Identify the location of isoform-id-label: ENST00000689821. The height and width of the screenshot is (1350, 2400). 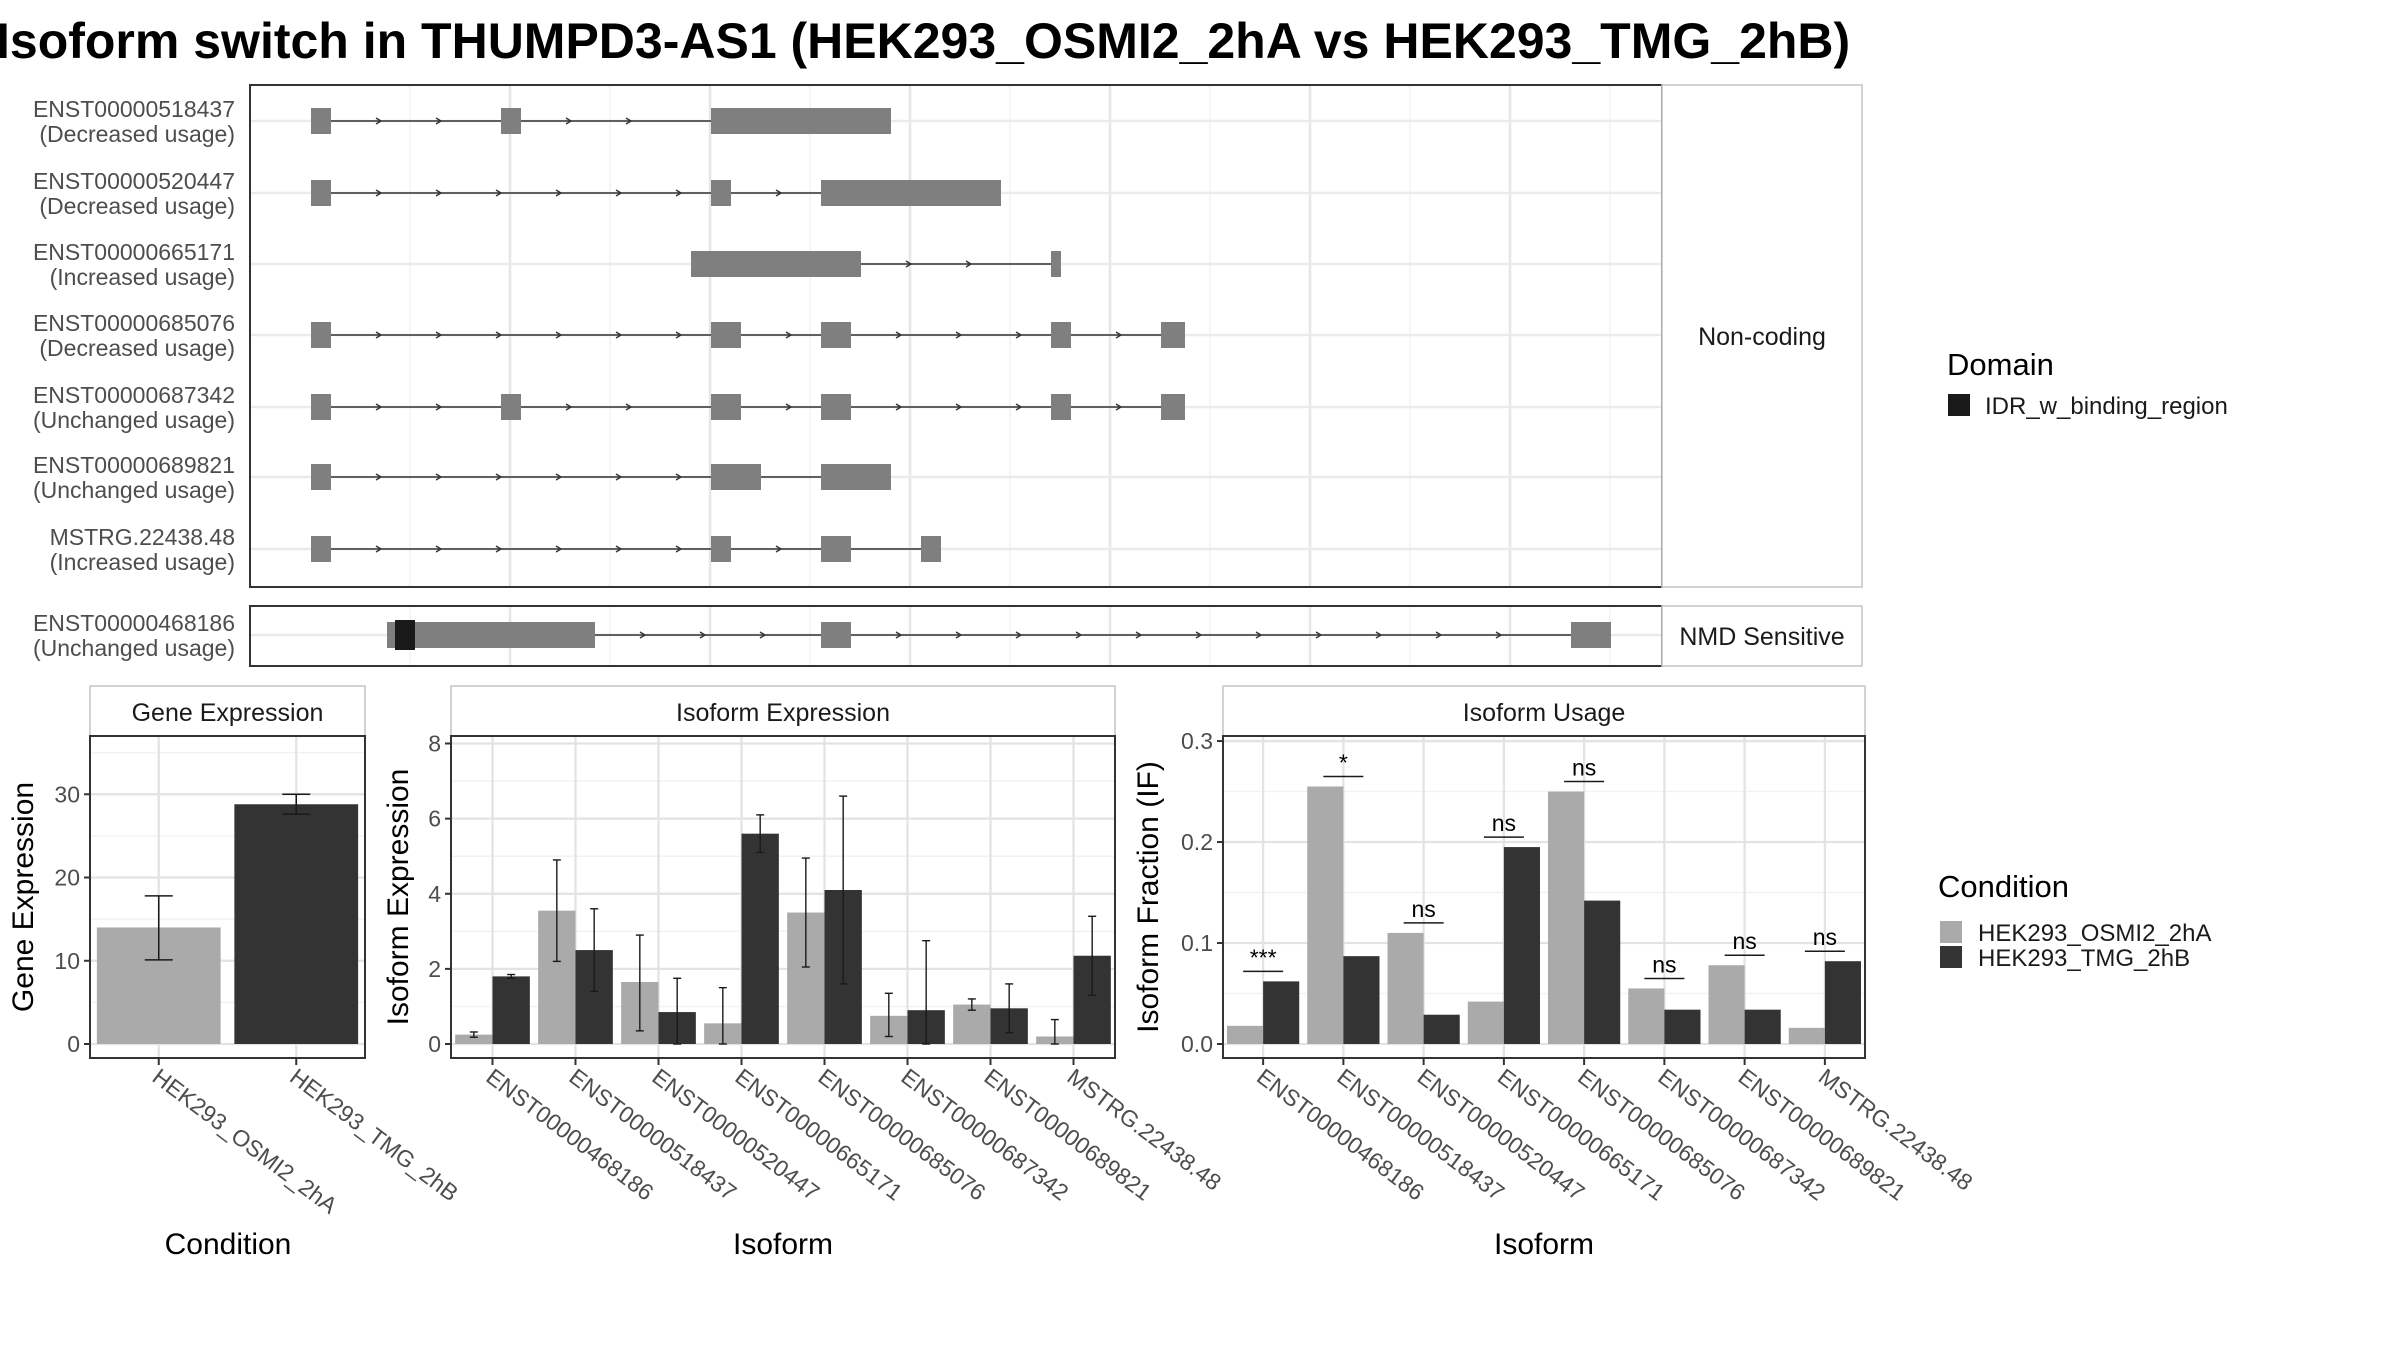
(134, 465).